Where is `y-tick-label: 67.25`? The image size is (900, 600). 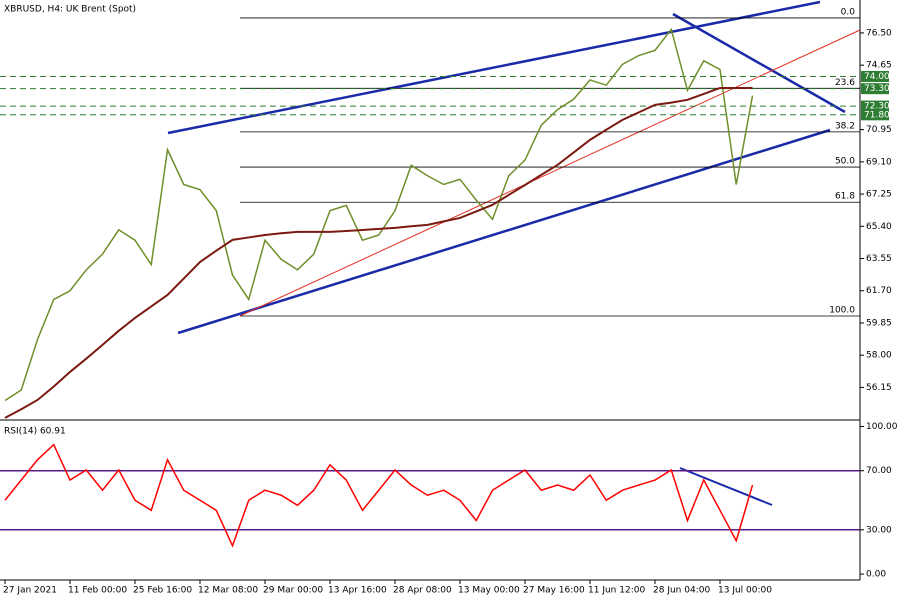
y-tick-label: 67.25 is located at coordinates (879, 195).